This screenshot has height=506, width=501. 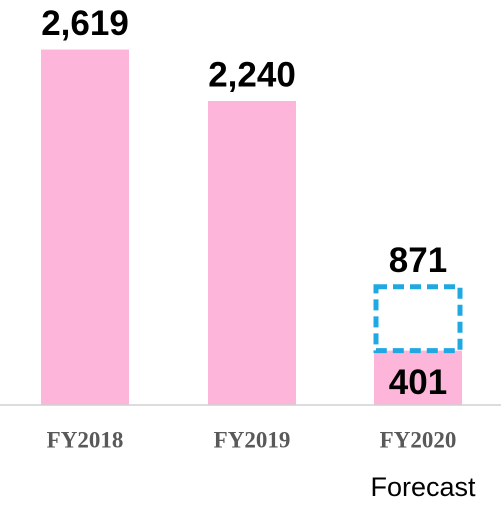 What do you see at coordinates (252, 74) in the screenshot?
I see `value-label: 2,240` at bounding box center [252, 74].